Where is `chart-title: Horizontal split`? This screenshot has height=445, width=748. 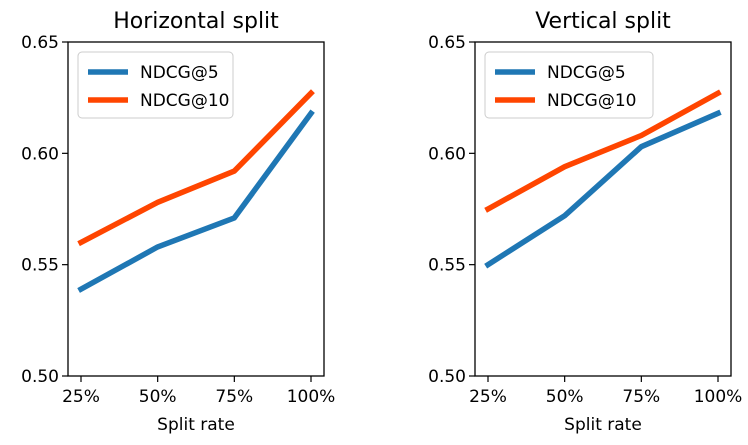 chart-title: Horizontal split is located at coordinates (196, 21).